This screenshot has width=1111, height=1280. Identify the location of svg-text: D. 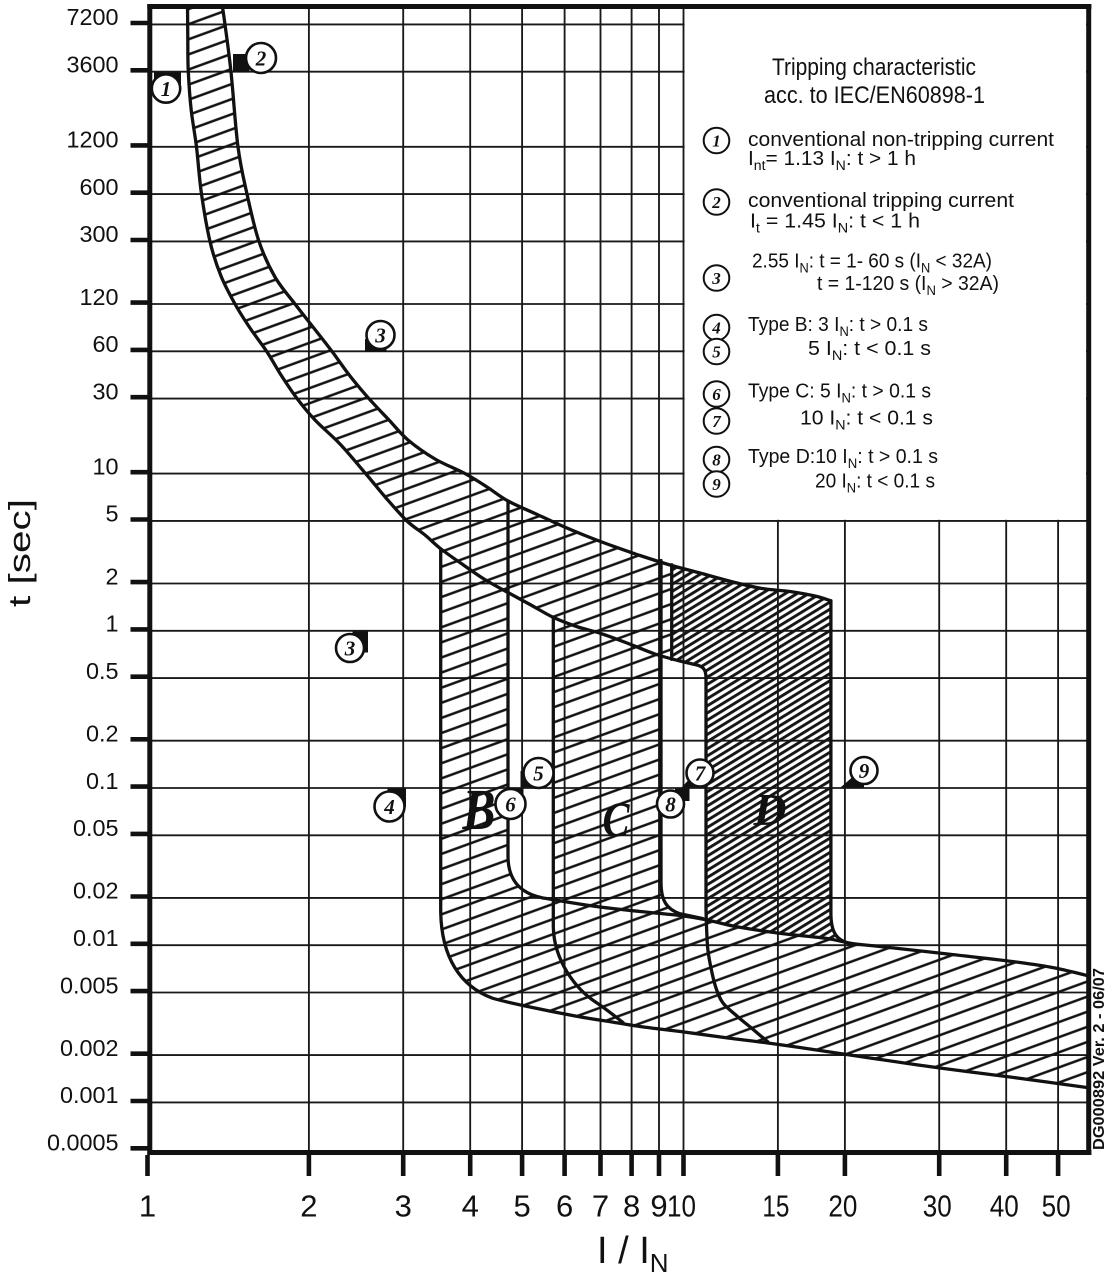
(770, 809).